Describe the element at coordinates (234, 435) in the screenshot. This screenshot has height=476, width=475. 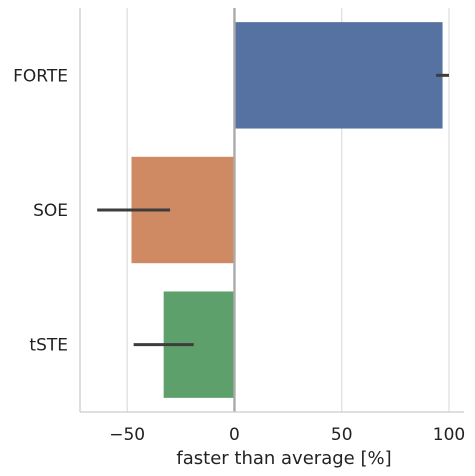
I see `x-tick-label-1: 0` at that location.